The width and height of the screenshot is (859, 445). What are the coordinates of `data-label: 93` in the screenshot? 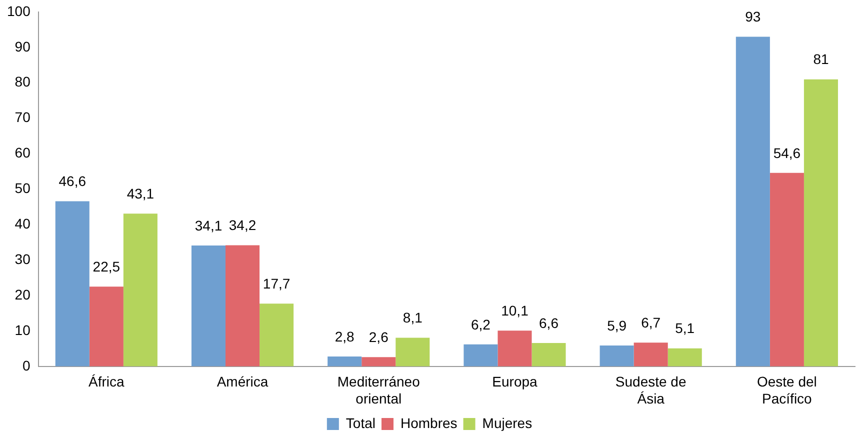 It's located at (753, 16).